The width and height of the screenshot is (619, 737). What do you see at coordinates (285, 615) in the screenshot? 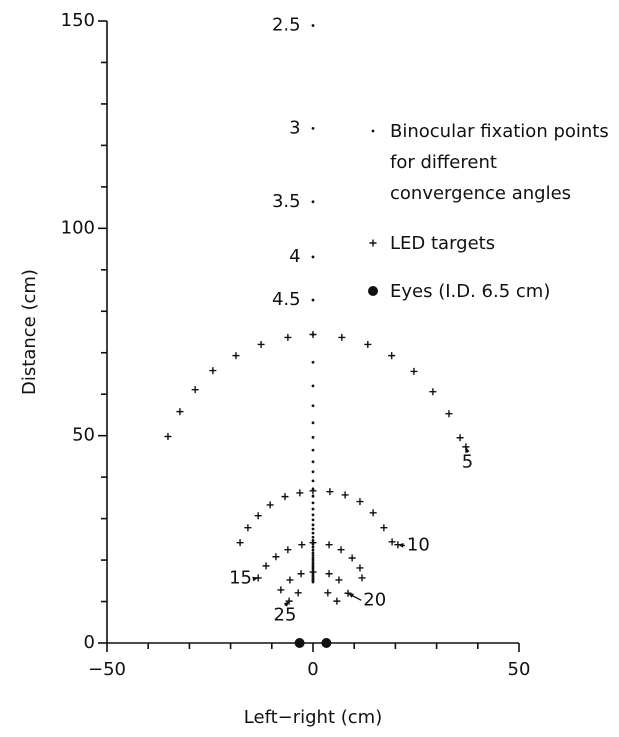
I see `annotation: 25` at bounding box center [285, 615].